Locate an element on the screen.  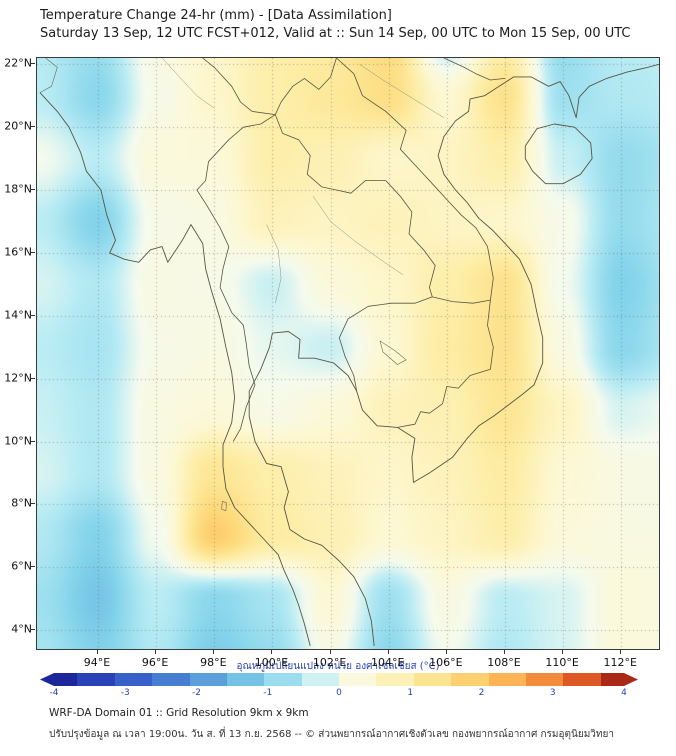
lat-tick-label: 10°N is located at coordinates (18, 441).